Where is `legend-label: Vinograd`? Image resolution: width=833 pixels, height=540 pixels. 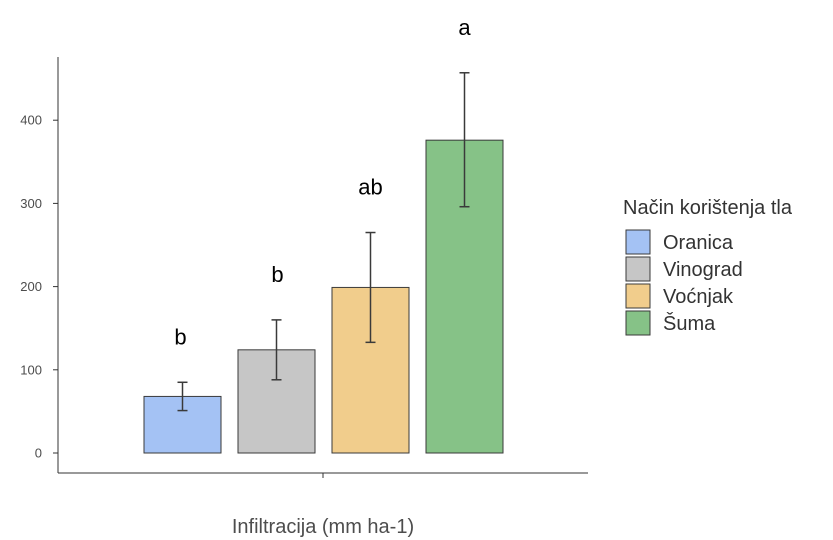
legend-label: Vinograd is located at coordinates (703, 270).